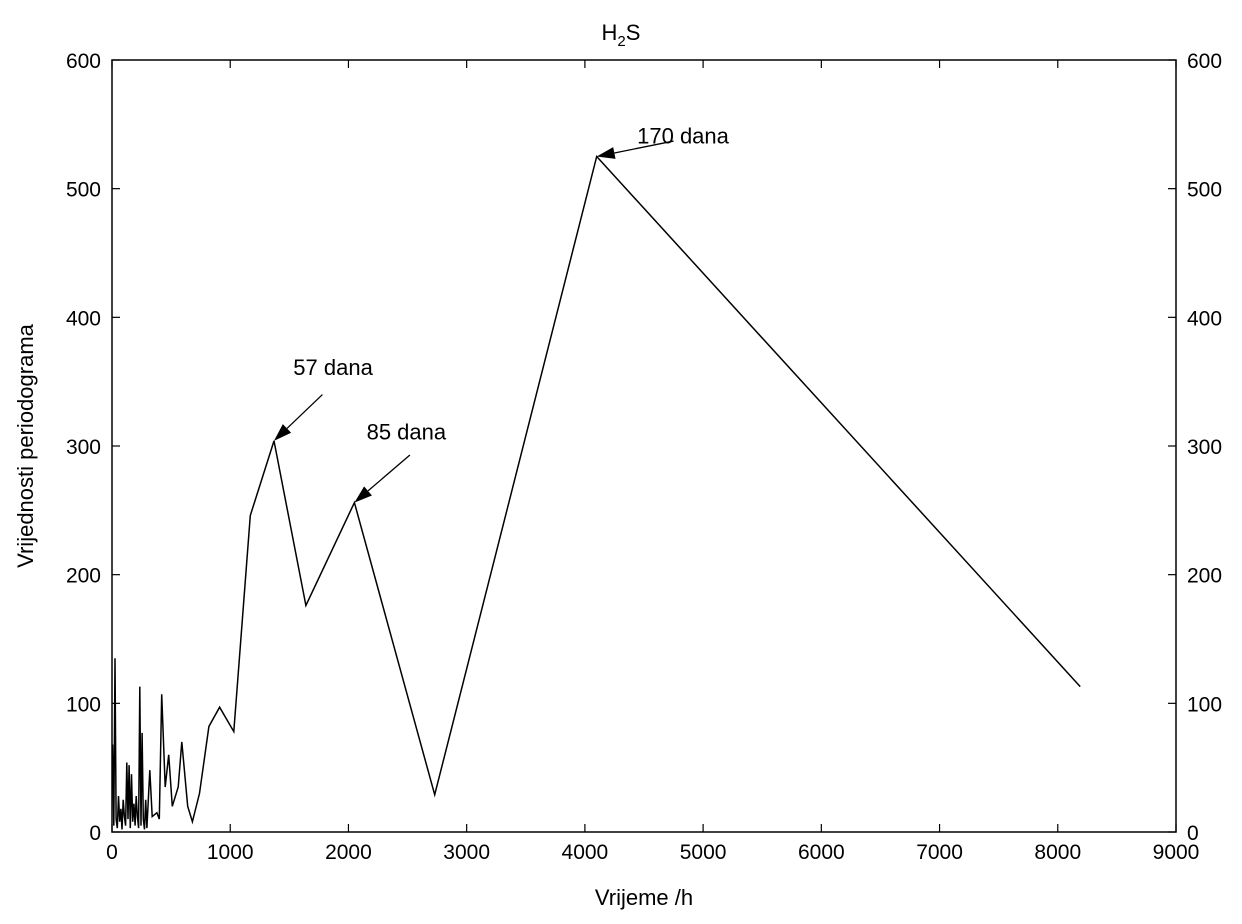 This screenshot has width=1242, height=924. I want to click on y-tick-label-right: 600, so click(1204, 61).